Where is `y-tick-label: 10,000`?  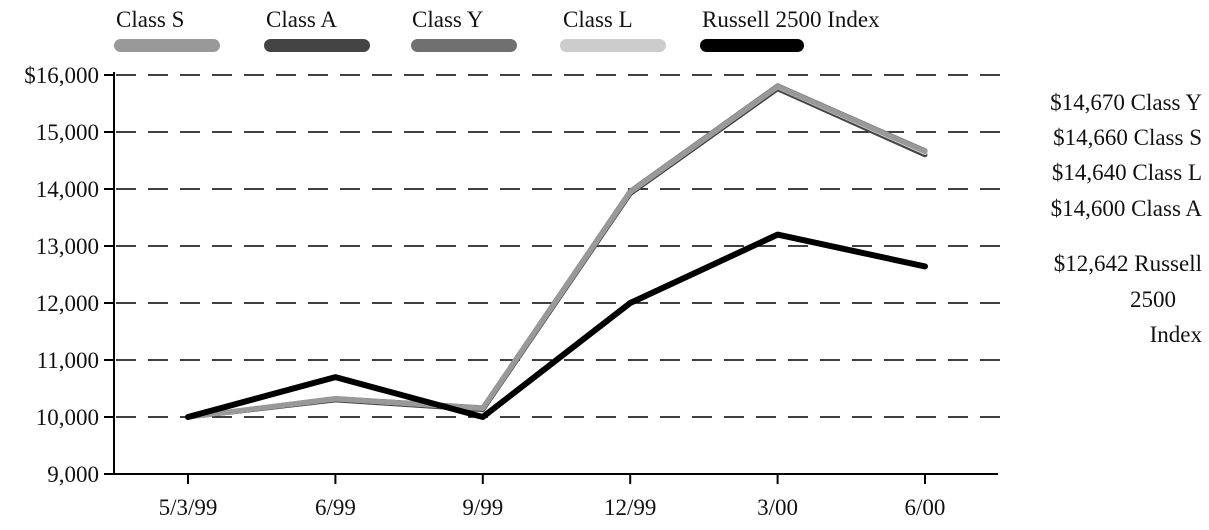 y-tick-label: 10,000 is located at coordinates (67, 417).